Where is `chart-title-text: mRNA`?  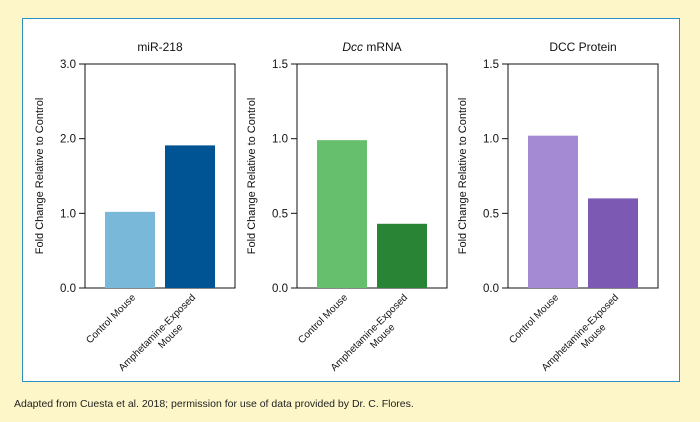 chart-title-text: mRNA is located at coordinates (382, 47).